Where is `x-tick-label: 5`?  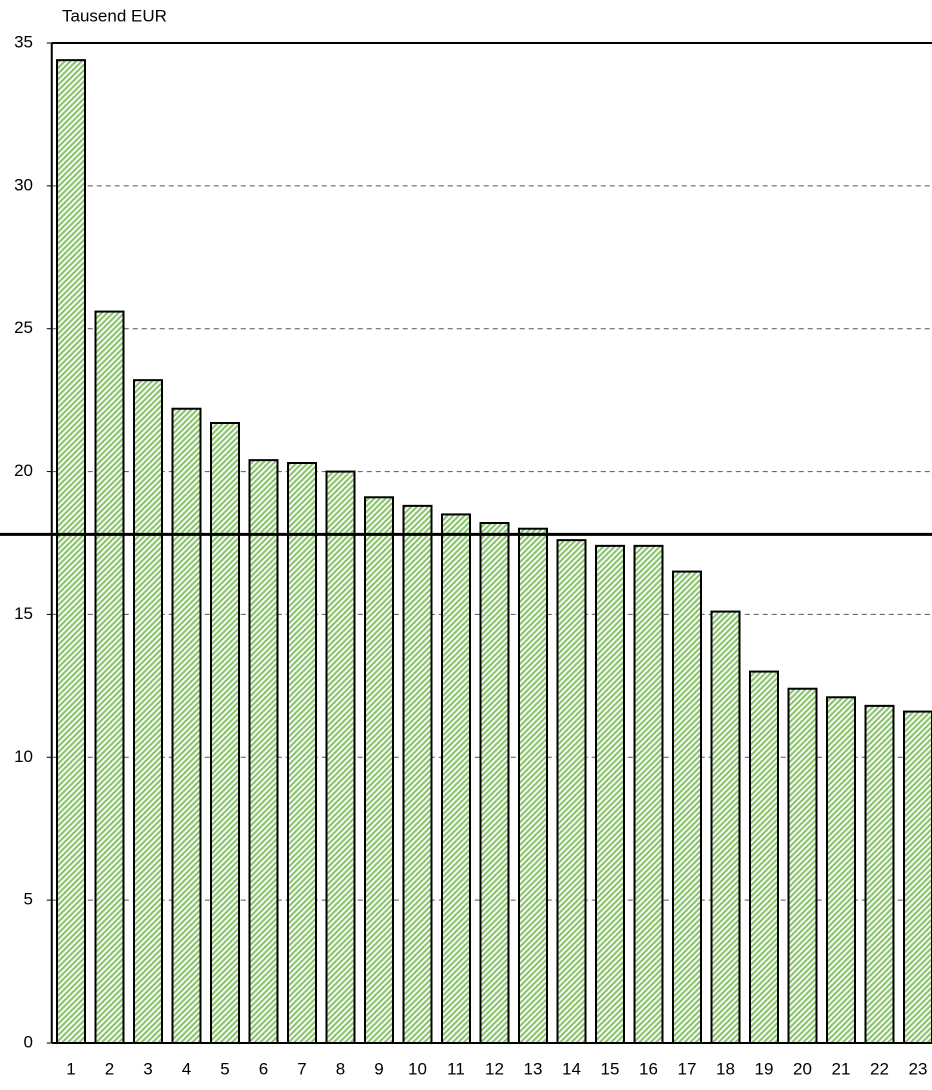 x-tick-label: 5 is located at coordinates (224, 1068).